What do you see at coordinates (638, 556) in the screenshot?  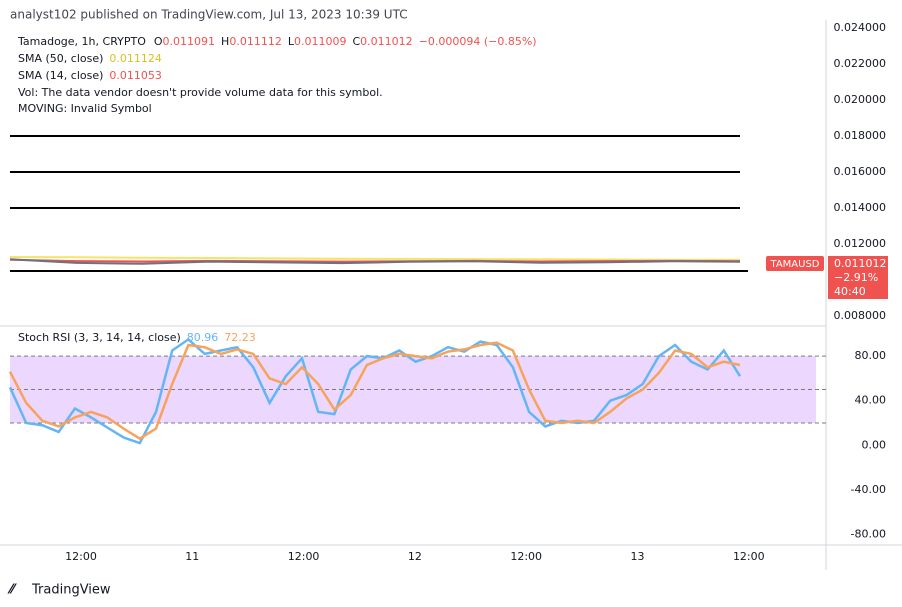 I see `x-tick-label: 13` at bounding box center [638, 556].